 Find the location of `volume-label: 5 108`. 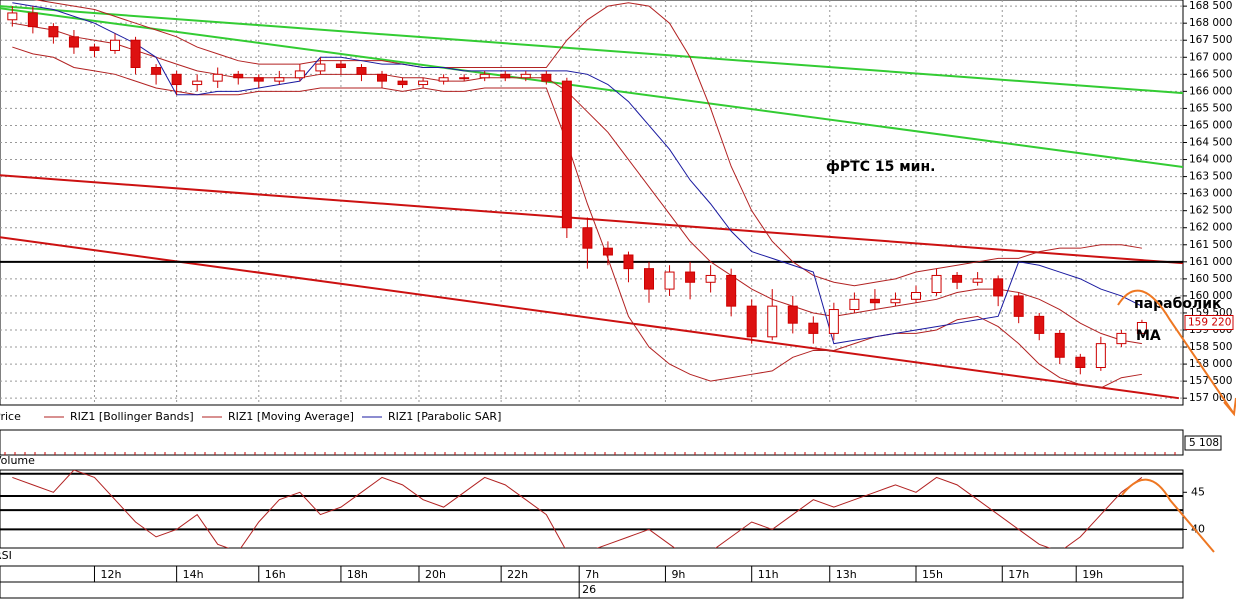

volume-label: 5 108 is located at coordinates (1204, 443).